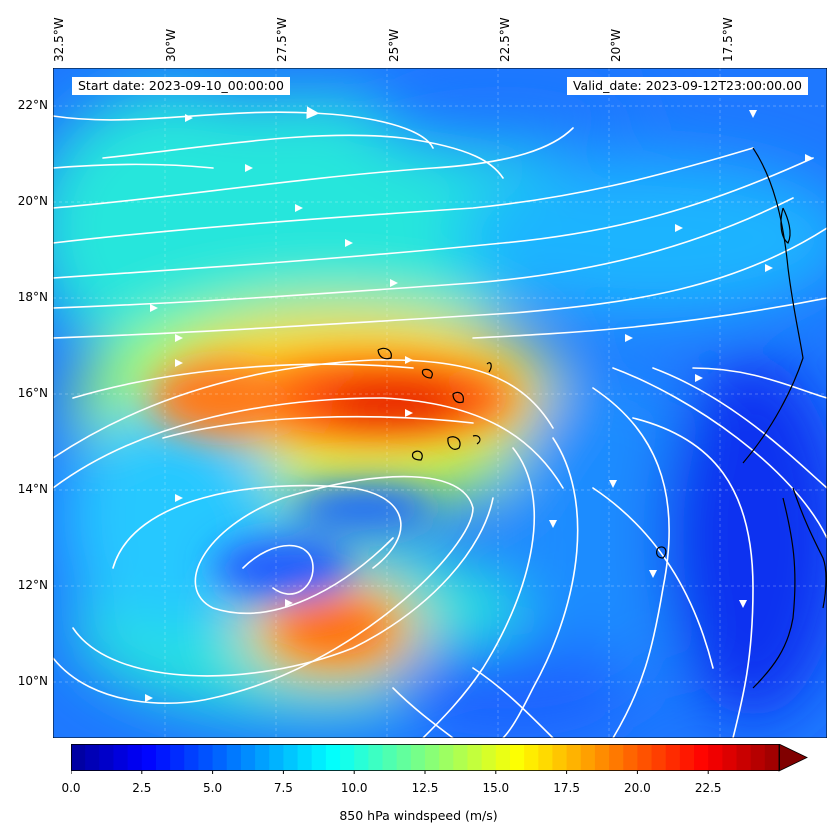 The image size is (837, 836). What do you see at coordinates (171, 45) in the screenshot?
I see `longitude-label: 30°W` at bounding box center [171, 45].